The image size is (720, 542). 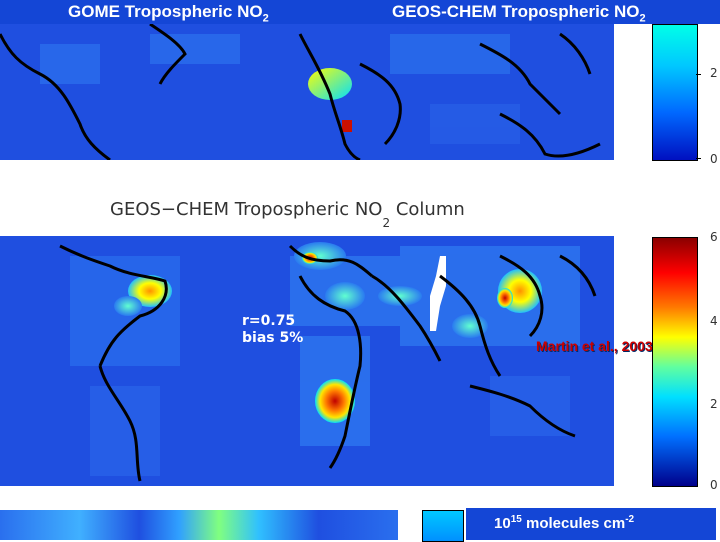 I want to click on units-label: 1015 molecules cm-2, so click(x=564, y=523).